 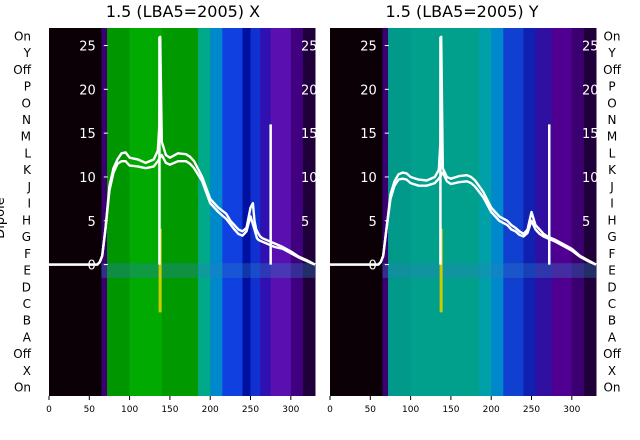 What do you see at coordinates (590, 47) in the screenshot?
I see `overlay-tick-right-5: 25` at bounding box center [590, 47].